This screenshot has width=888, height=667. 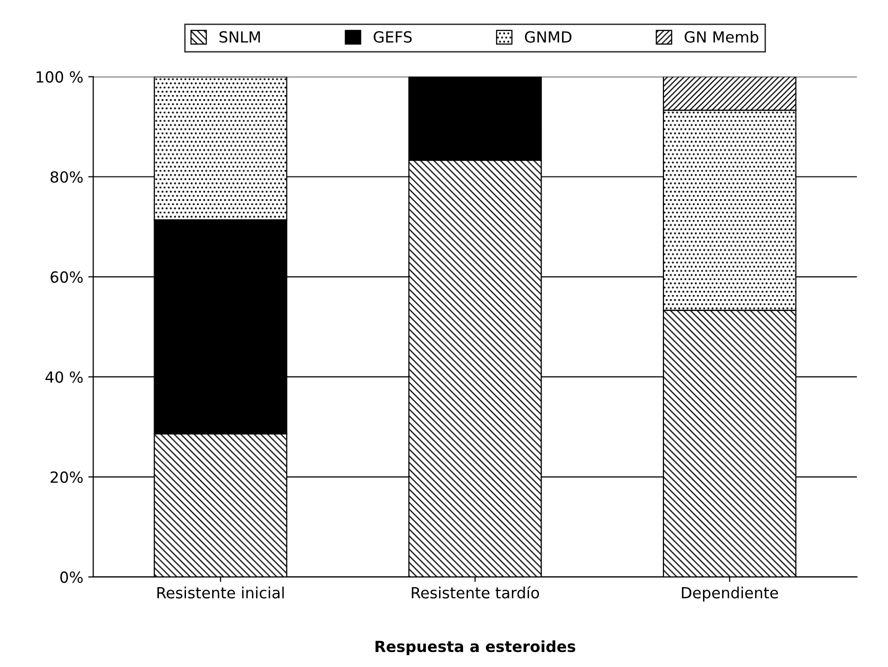 I want to click on y-tick-label: 0%, so click(x=71, y=577).